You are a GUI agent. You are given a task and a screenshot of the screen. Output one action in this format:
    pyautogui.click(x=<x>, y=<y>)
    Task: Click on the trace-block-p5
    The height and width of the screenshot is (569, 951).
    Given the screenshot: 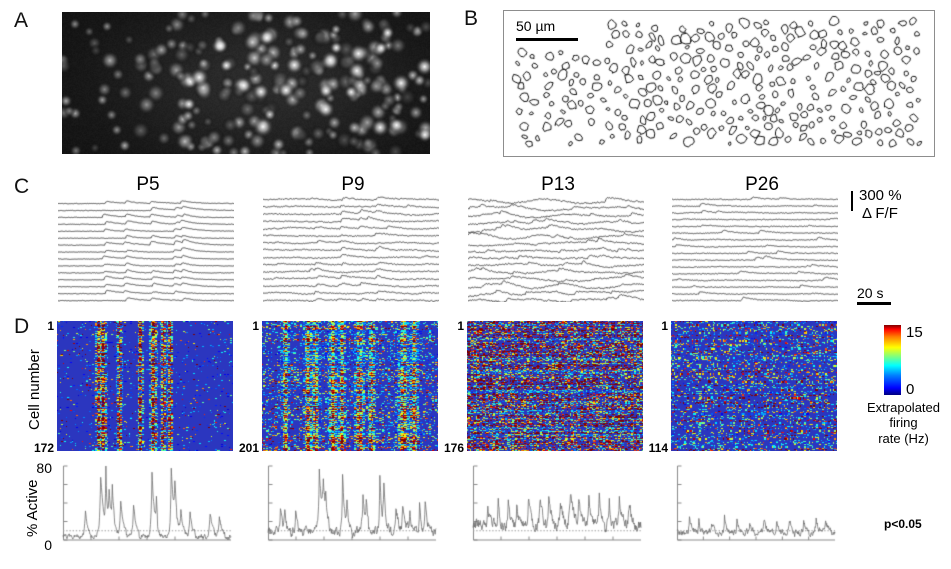 What is the action you would take?
    pyautogui.click(x=146, y=250)
    